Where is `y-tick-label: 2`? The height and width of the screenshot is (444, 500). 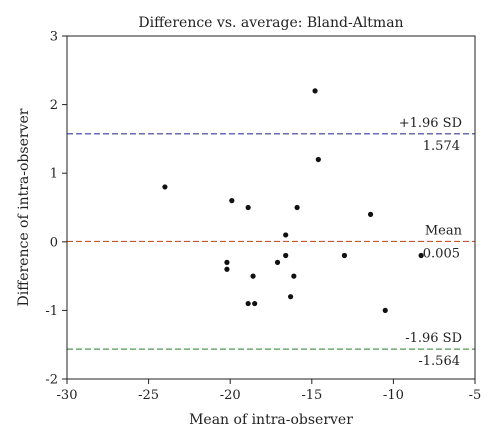 y-tick-label: 2 is located at coordinates (54, 105).